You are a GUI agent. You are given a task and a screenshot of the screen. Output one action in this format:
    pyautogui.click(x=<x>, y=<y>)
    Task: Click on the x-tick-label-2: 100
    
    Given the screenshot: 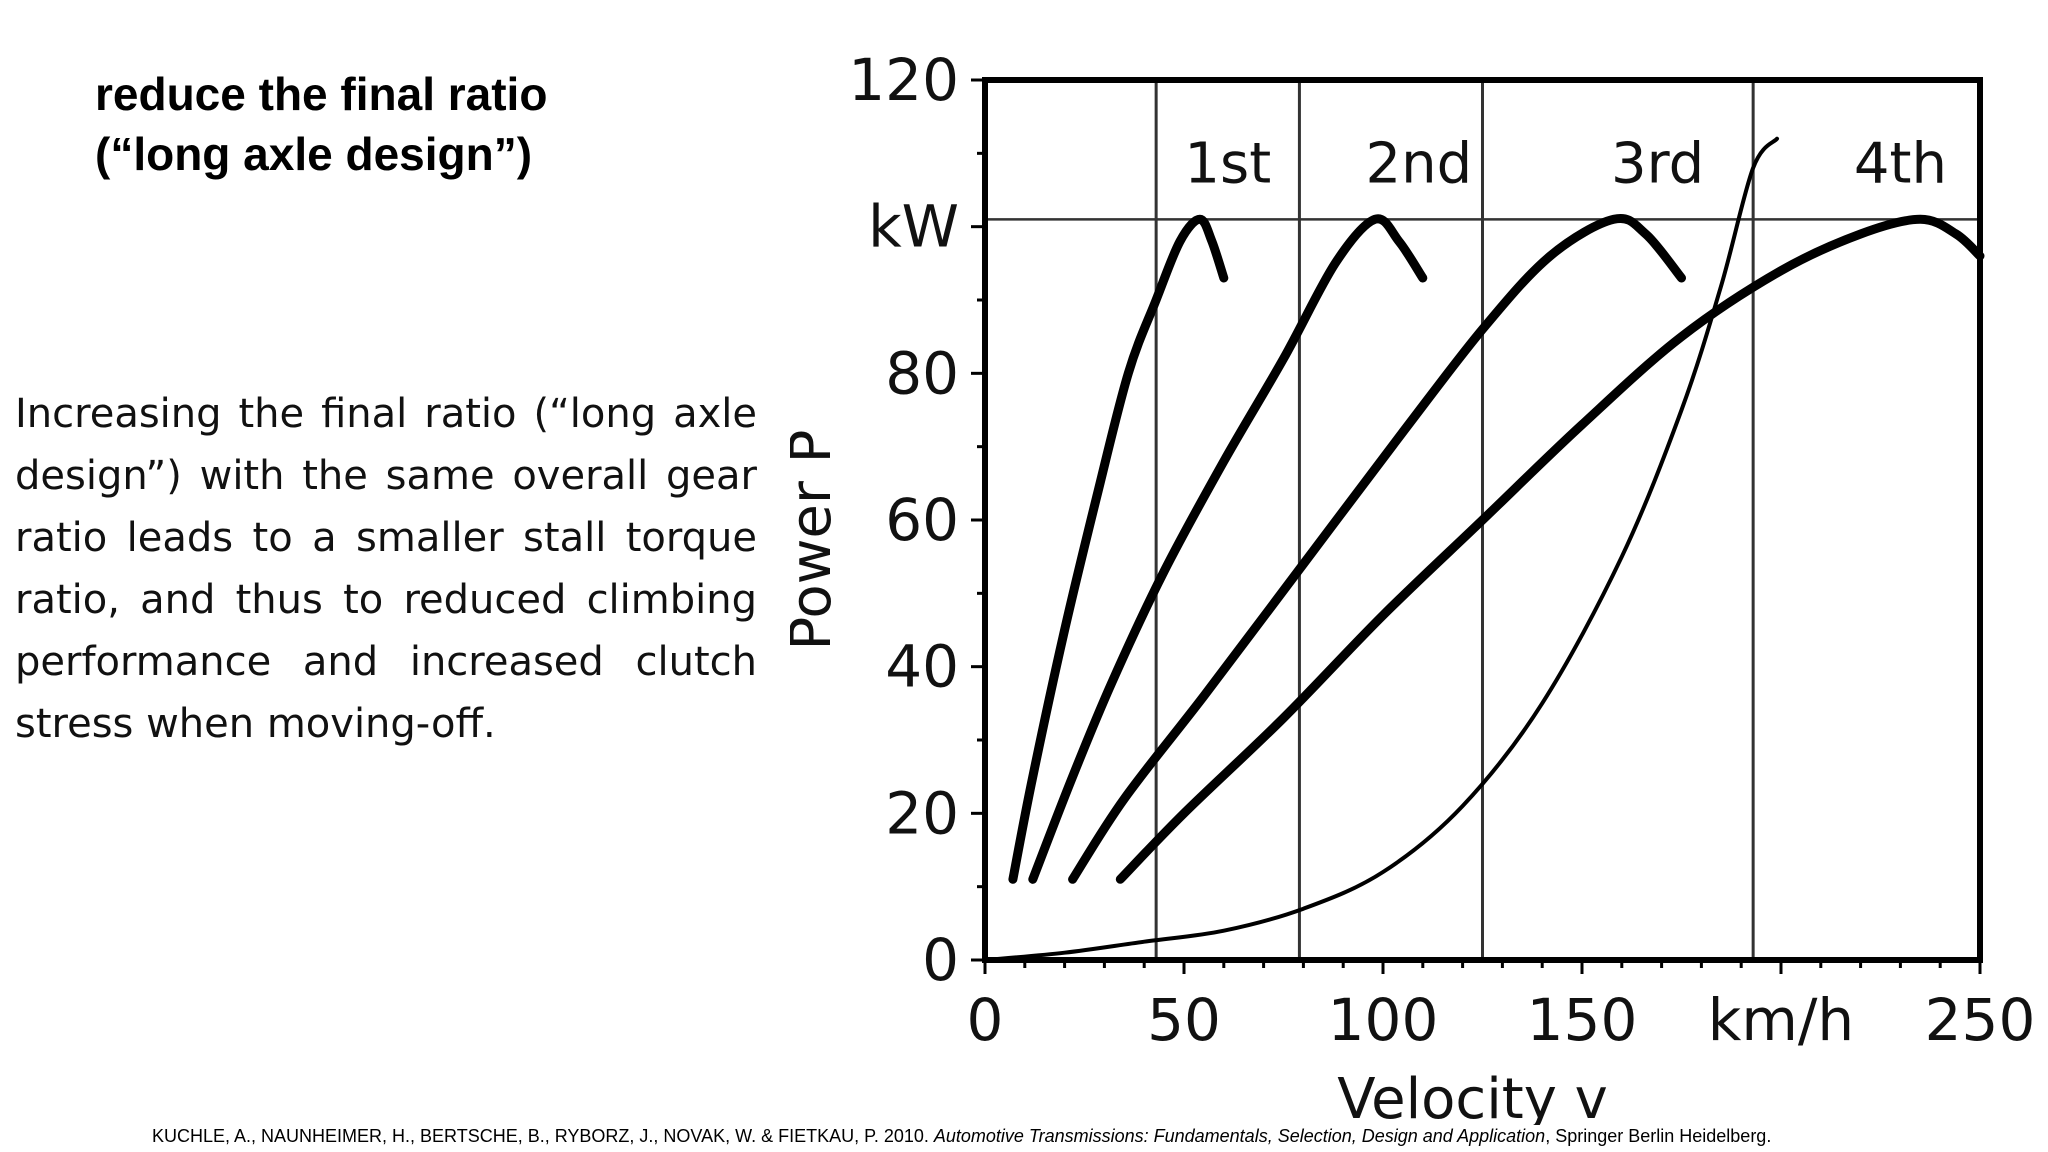 What is the action you would take?
    pyautogui.click(x=1383, y=1020)
    